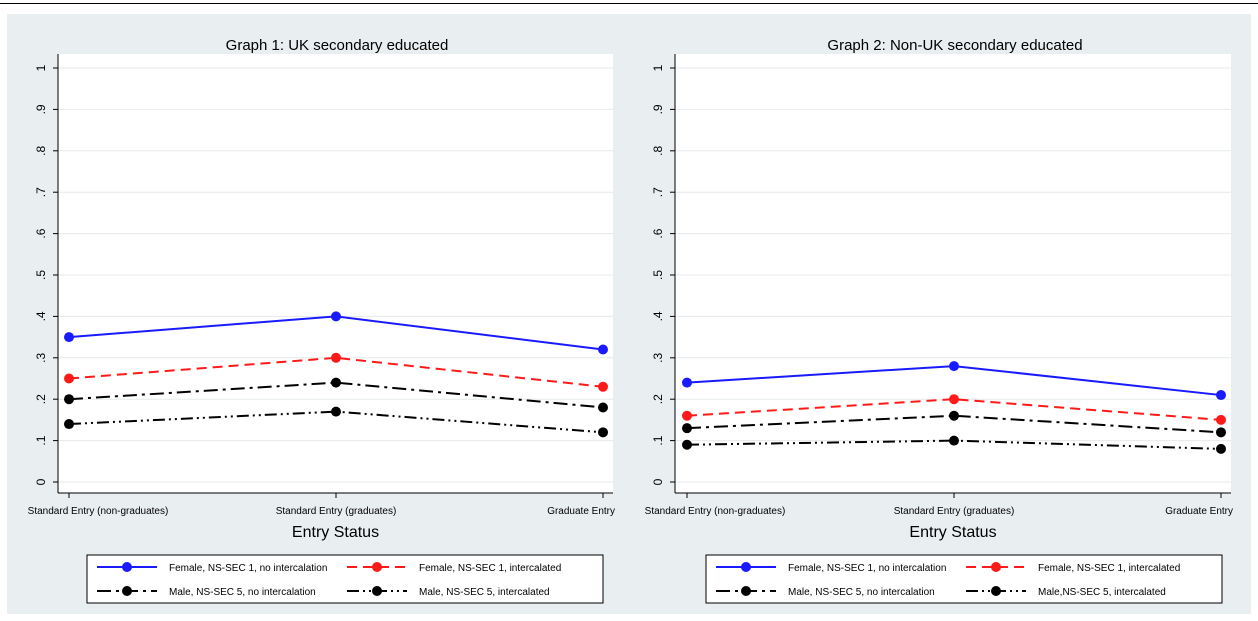  What do you see at coordinates (484, 592) in the screenshot?
I see `legend-label: Male, NS-SEC 5, intercalated` at bounding box center [484, 592].